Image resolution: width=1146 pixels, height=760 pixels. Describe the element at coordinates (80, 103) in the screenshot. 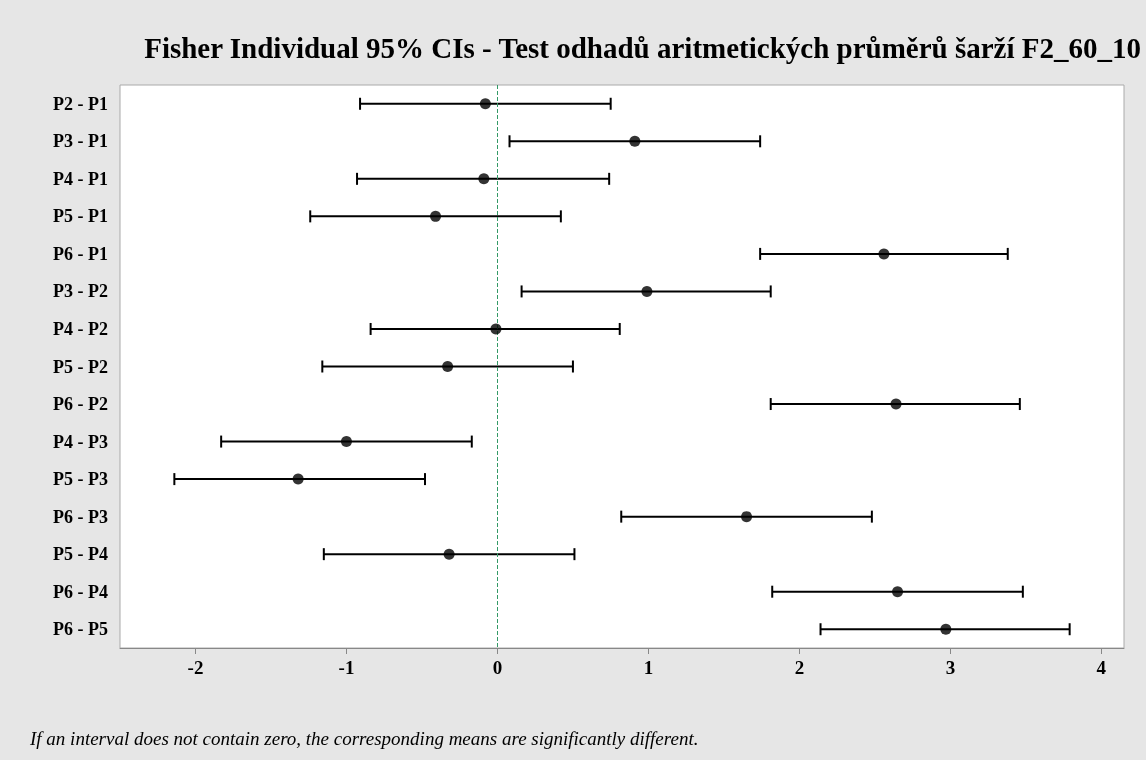

I see `y-tick-label: P2 - P1` at that location.